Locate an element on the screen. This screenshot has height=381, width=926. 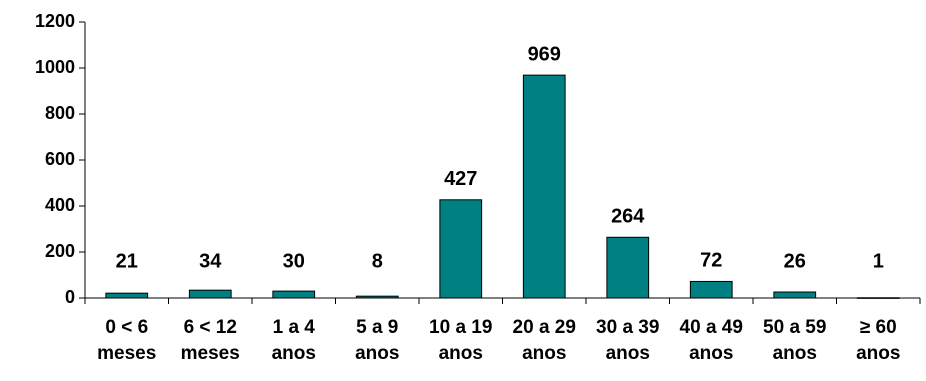
x-tick-label: 30 a 39 is located at coordinates (627, 327).